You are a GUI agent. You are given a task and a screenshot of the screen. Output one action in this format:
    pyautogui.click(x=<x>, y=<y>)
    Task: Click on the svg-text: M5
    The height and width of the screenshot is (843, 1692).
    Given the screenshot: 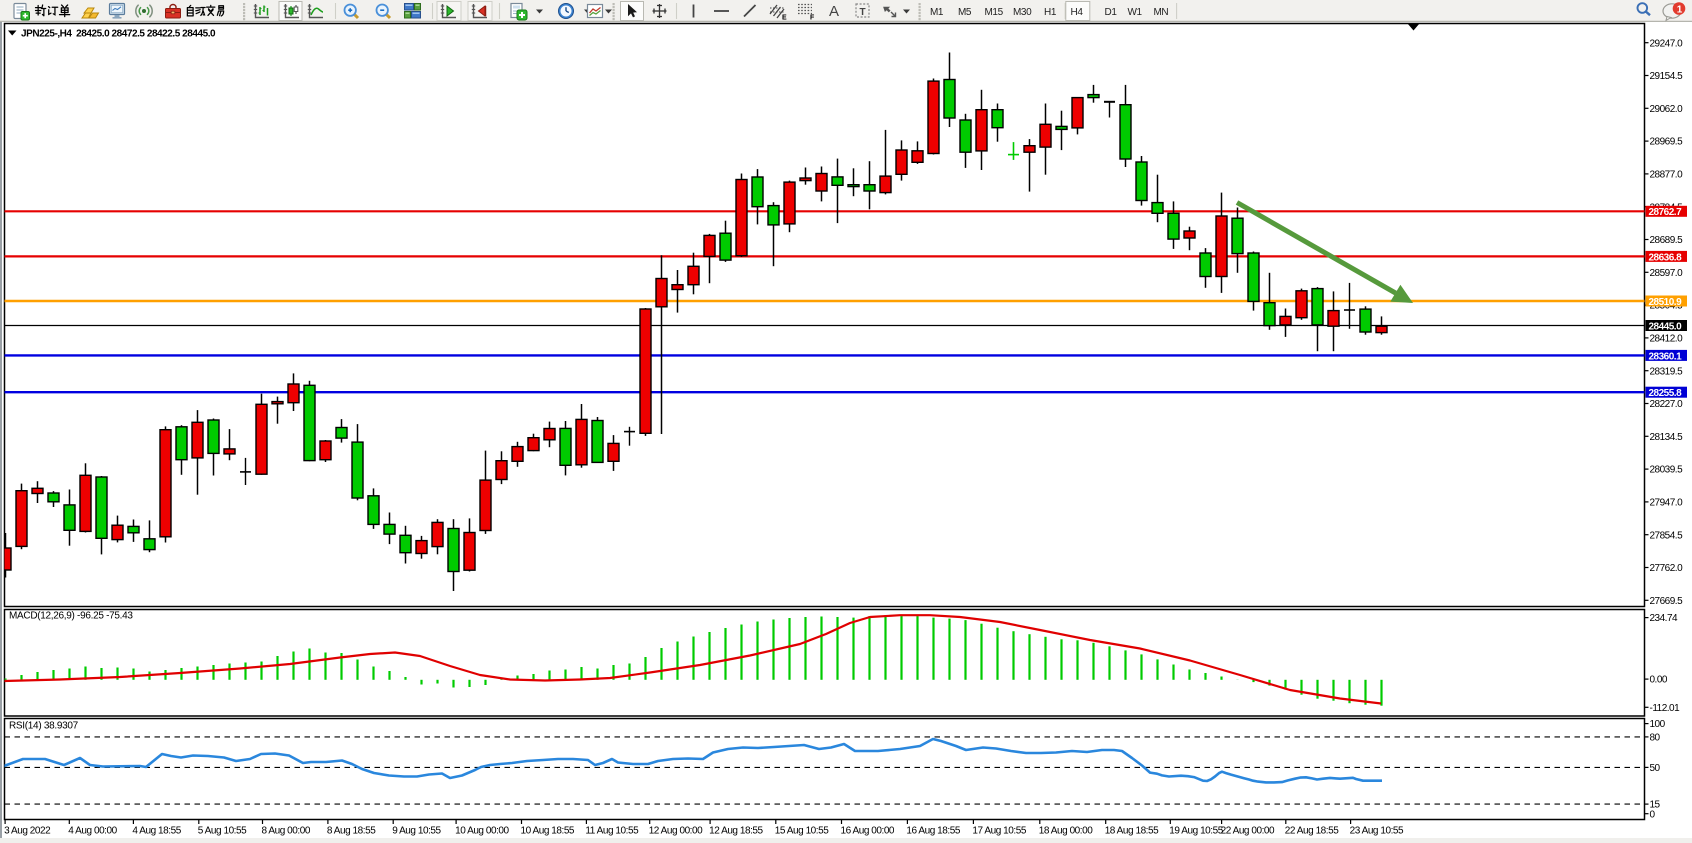 What is the action you would take?
    pyautogui.click(x=965, y=12)
    